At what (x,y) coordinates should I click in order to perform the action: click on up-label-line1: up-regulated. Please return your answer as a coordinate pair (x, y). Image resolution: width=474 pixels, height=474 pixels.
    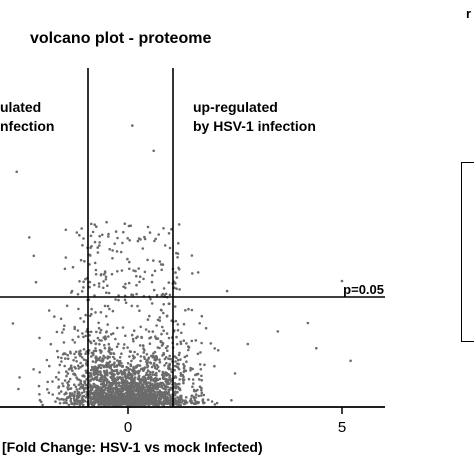
    Looking at the image, I should click on (235, 107).